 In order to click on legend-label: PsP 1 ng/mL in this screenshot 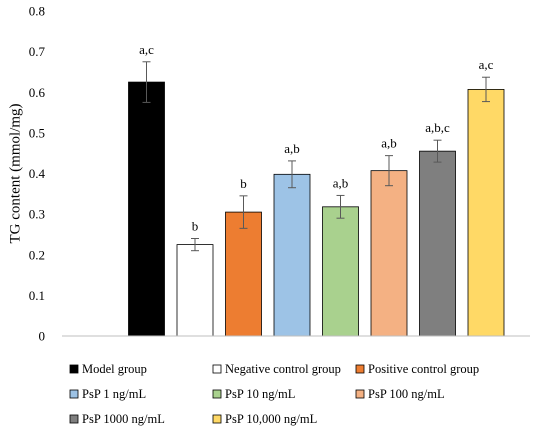, I will do `click(114, 394)`.